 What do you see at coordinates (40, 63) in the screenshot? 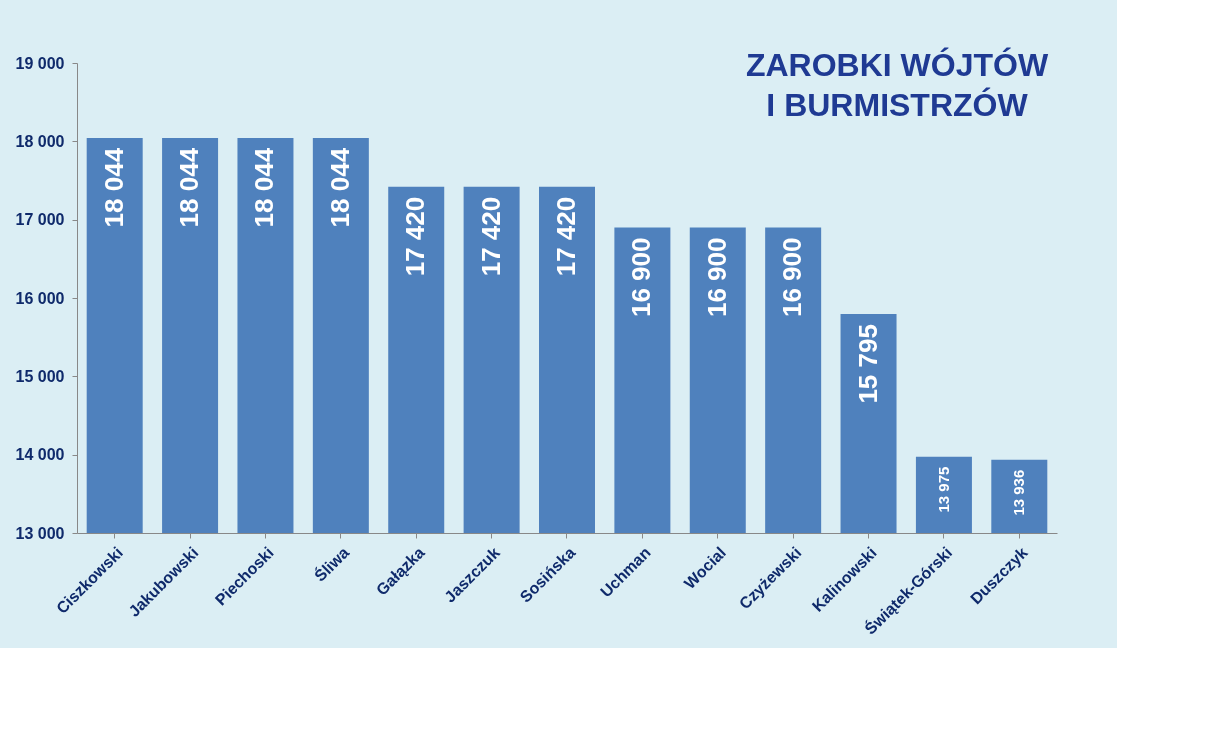
I see `y-tick-label: 19 000` at bounding box center [40, 63].